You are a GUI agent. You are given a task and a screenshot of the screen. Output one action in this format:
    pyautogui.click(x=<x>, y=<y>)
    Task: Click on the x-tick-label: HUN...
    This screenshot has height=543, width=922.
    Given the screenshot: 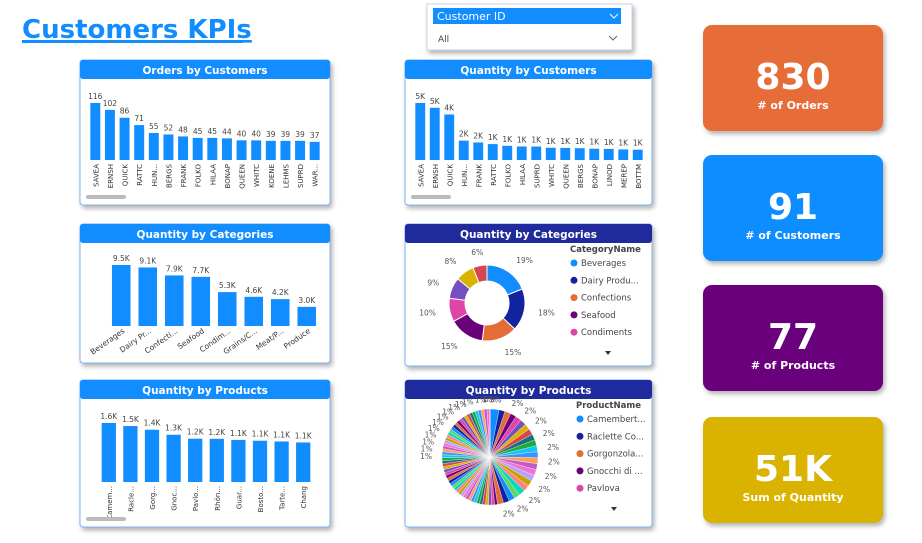 What is the action you would take?
    pyautogui.click(x=465, y=175)
    